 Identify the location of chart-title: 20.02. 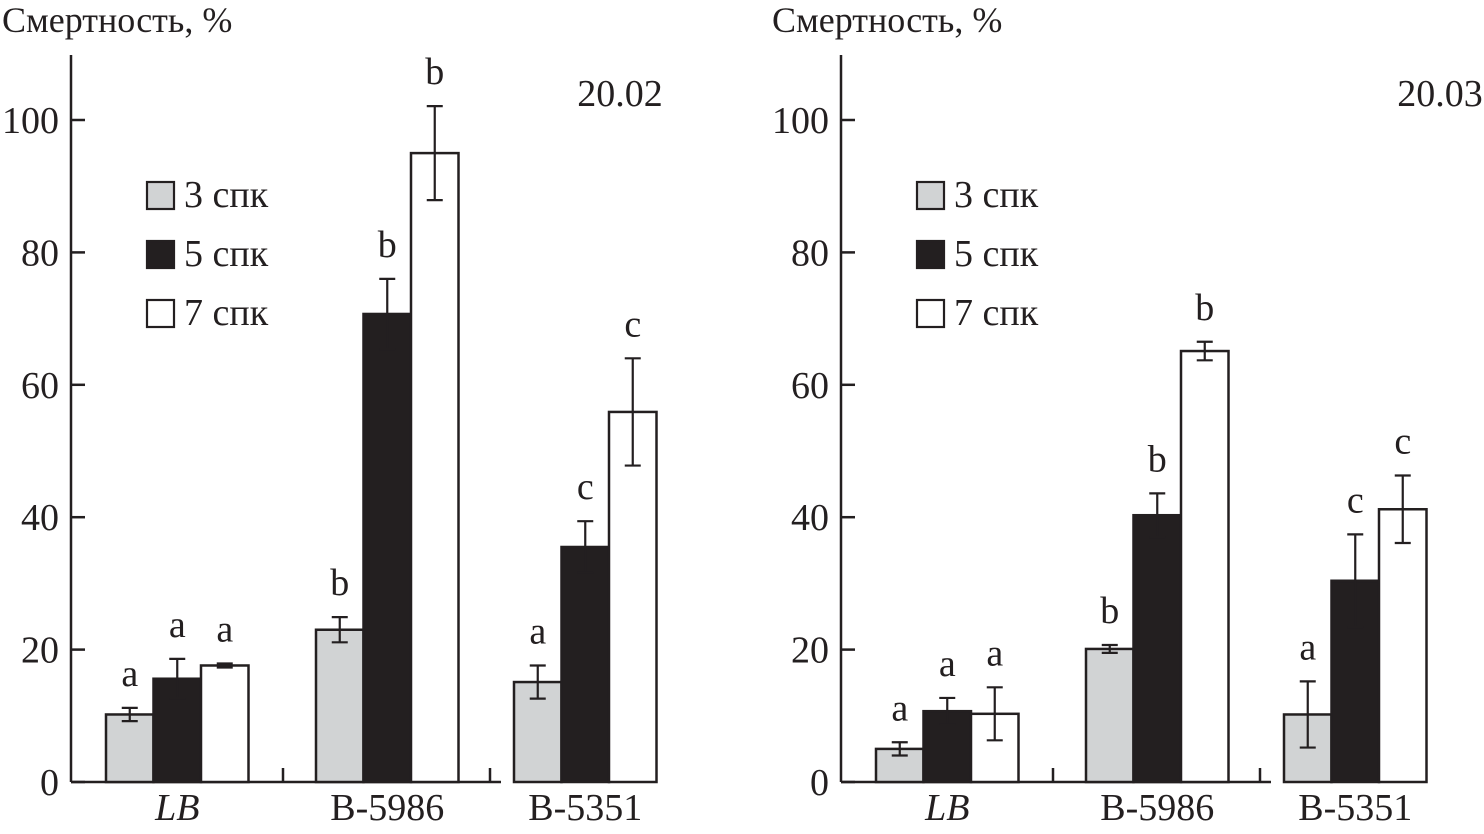
(620, 94).